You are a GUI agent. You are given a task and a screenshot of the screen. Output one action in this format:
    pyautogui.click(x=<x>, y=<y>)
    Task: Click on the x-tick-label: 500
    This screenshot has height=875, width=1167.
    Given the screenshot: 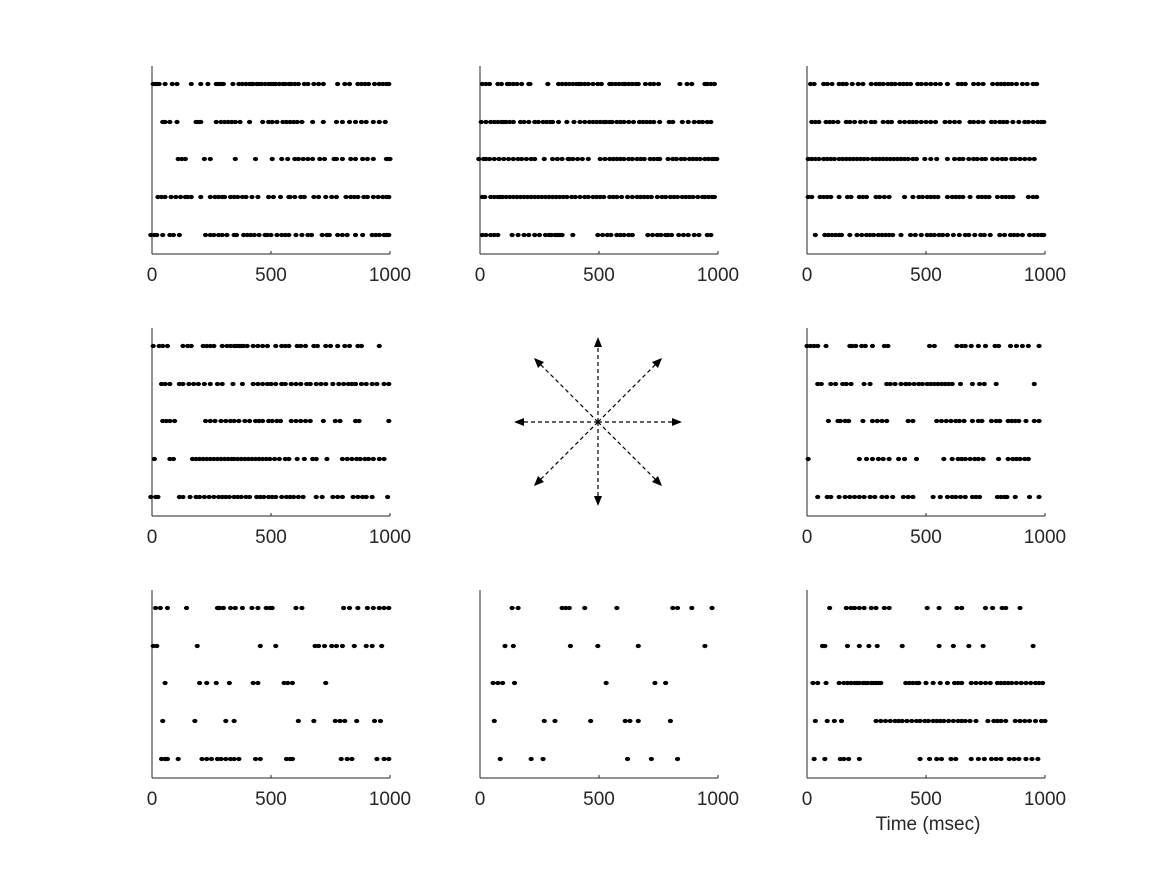 What is the action you would take?
    pyautogui.click(x=926, y=537)
    